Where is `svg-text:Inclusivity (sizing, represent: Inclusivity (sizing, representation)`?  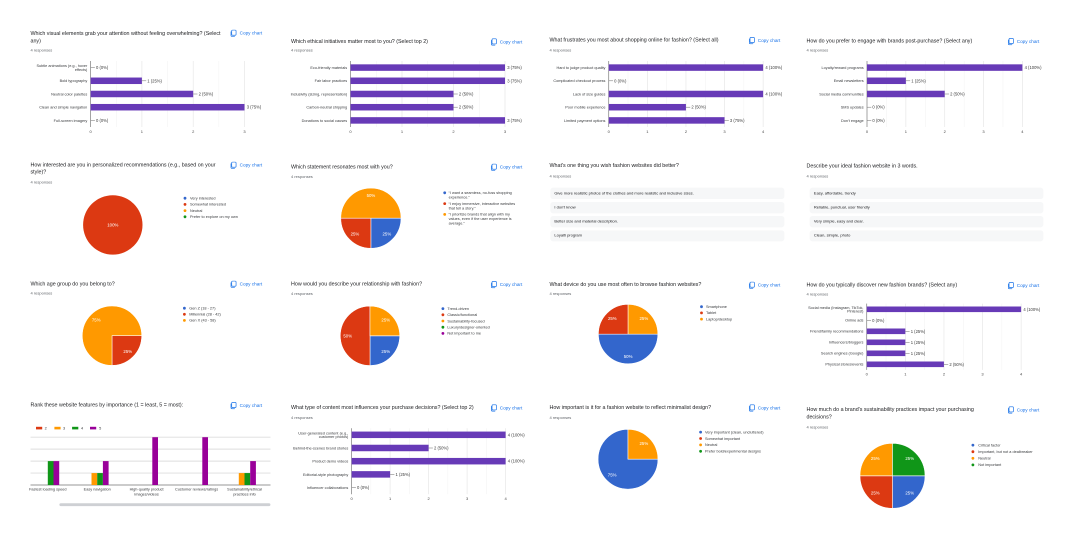 svg-text:Inclusivity (sizing, represent: Inclusivity (sizing, representation) is located at coordinates (319, 94).